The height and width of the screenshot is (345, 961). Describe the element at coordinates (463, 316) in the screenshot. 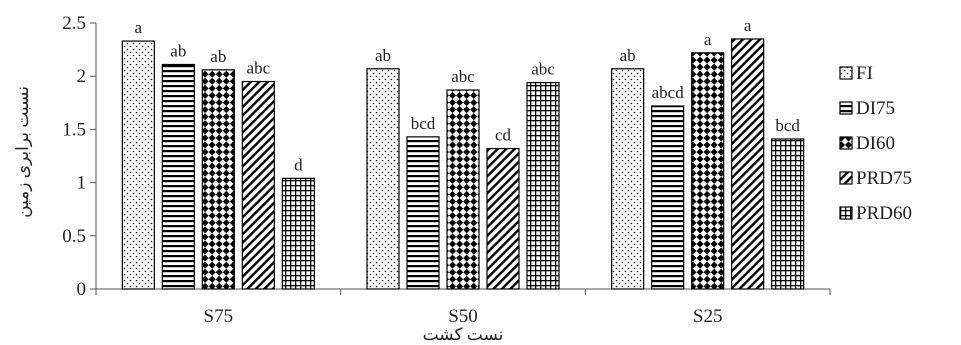

I see `category-label: S50` at that location.